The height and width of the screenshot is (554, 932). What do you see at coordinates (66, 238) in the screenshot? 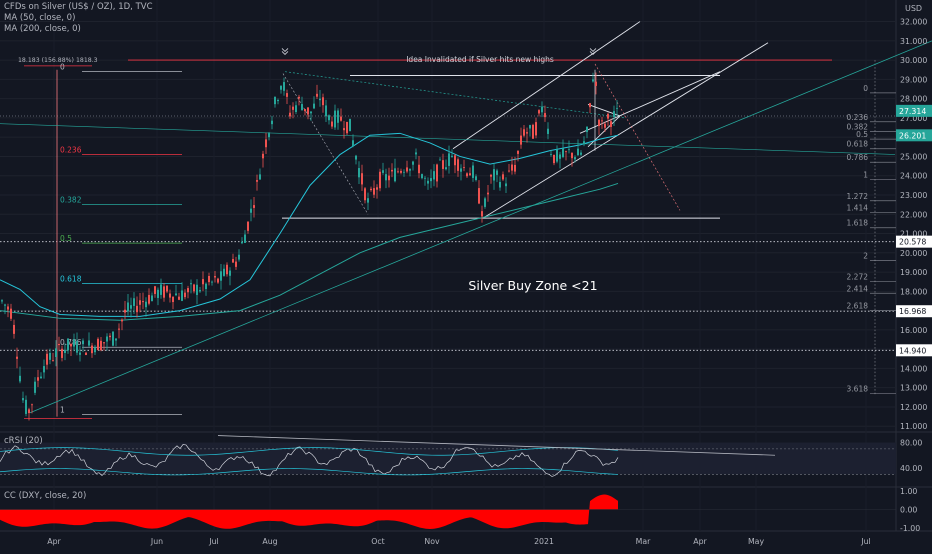
I see `fib-level-label: 0.5` at bounding box center [66, 238].